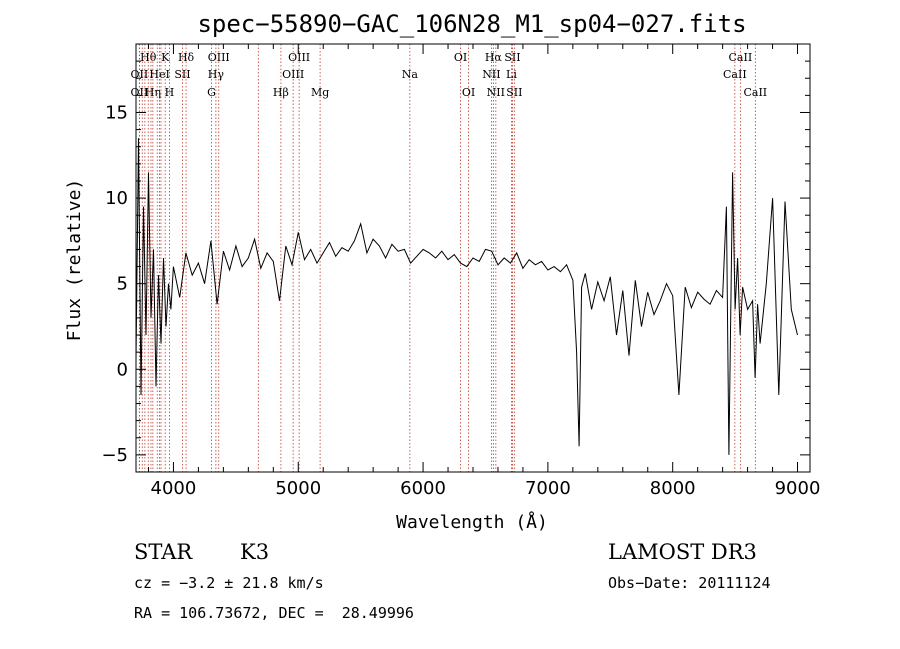 Image resolution: width=900 pixels, height=649 pixels. What do you see at coordinates (320, 92) in the screenshot?
I see `spectral-line-label: Mg` at bounding box center [320, 92].